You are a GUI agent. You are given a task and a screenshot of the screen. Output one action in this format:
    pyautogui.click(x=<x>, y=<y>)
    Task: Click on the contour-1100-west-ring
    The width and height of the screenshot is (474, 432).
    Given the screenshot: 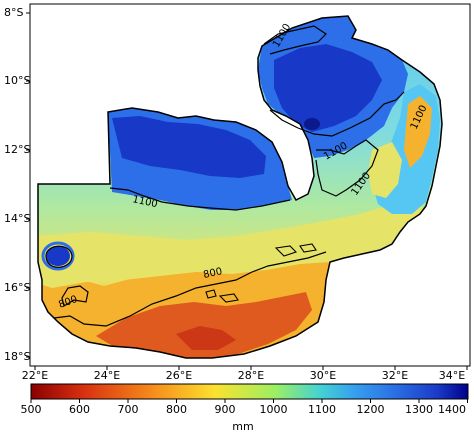 What is the action you would take?
    pyautogui.click(x=59, y=256)
    